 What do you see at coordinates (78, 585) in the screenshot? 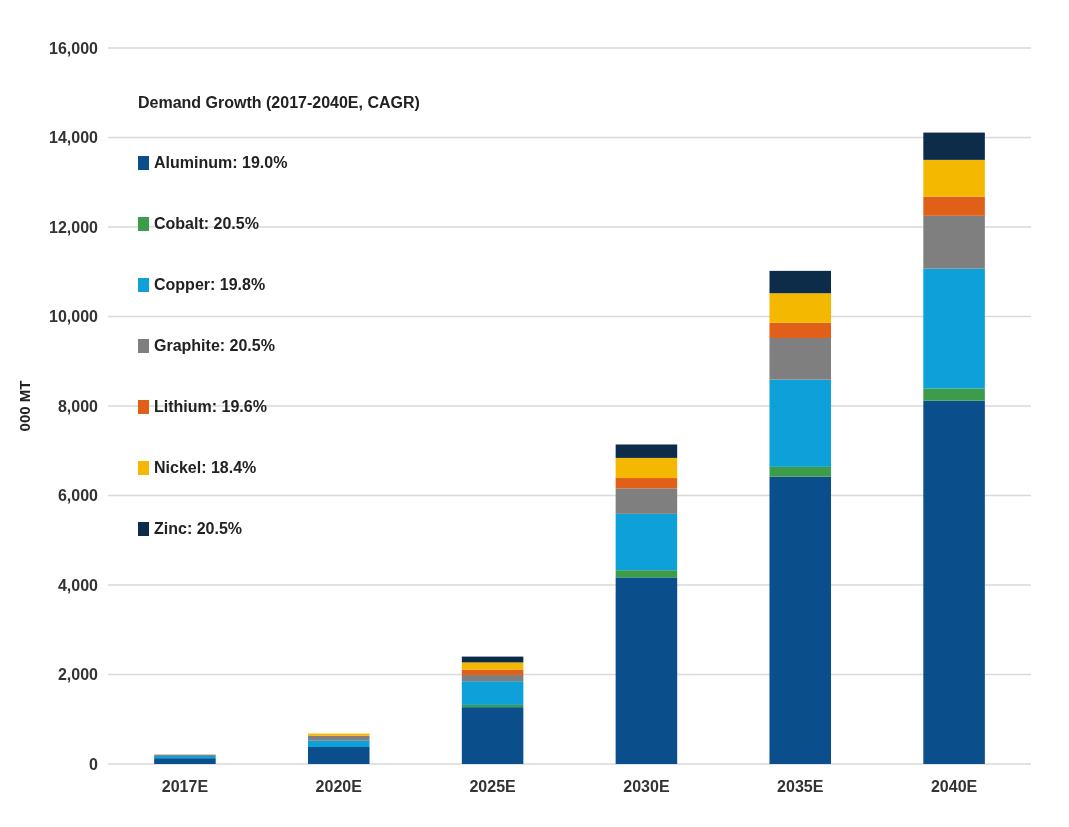
I see `y-tick-label: 4,000` at bounding box center [78, 585].